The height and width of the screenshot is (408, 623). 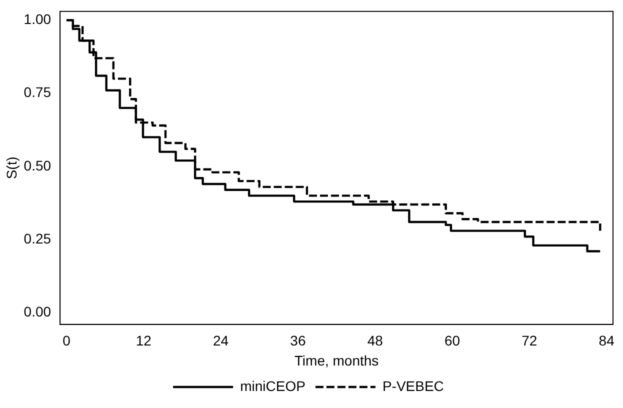 What do you see at coordinates (38, 312) in the screenshot?
I see `y-tick-label: 0.00` at bounding box center [38, 312].